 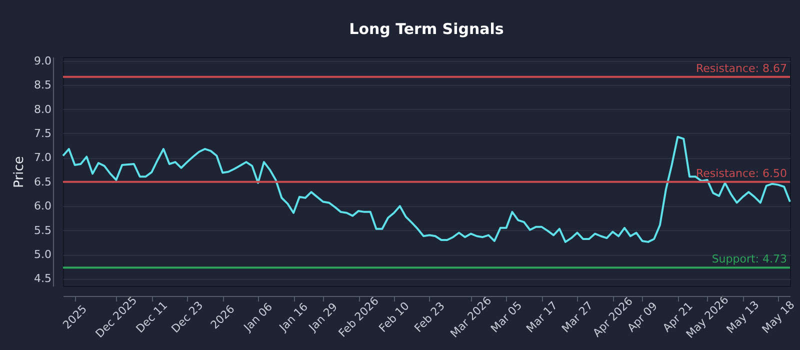 I want to click on x-tick-label: Feb 23, so click(x=430, y=317).